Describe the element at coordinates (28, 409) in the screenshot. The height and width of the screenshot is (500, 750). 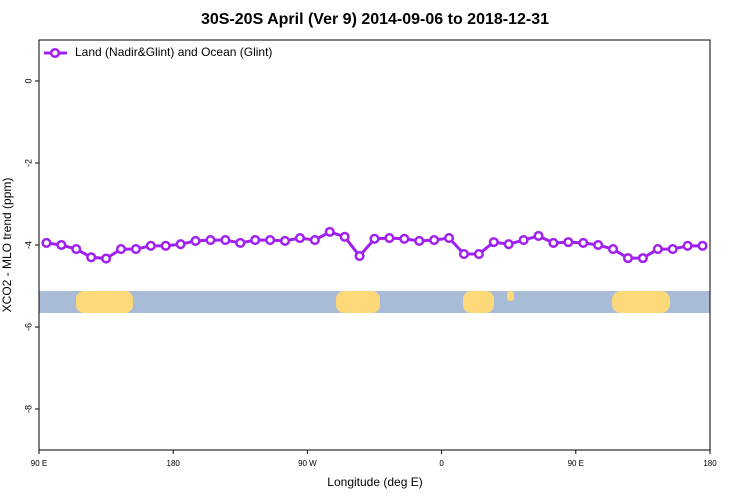
I see `y-tick-label: -8` at that location.